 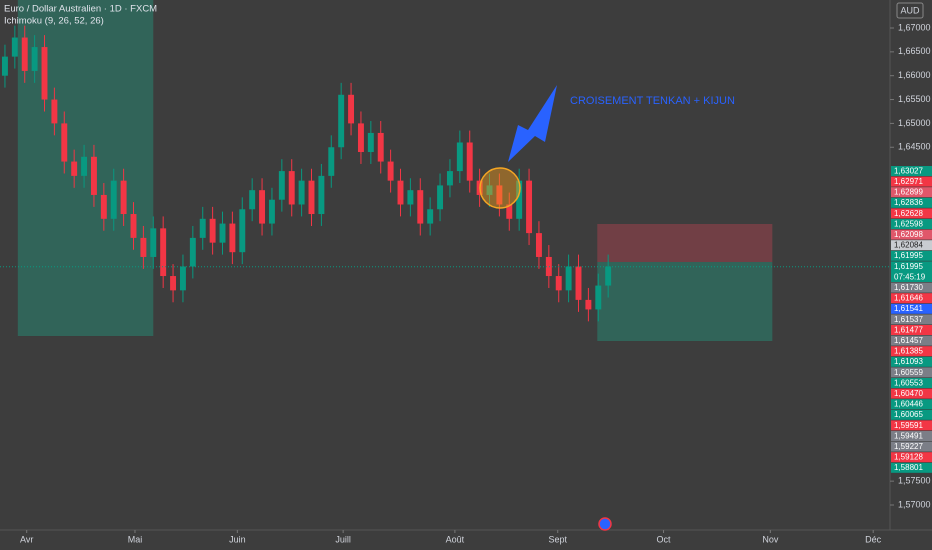 What do you see at coordinates (914, 481) in the screenshot?
I see `y-tick-label: 1,57500` at bounding box center [914, 481].